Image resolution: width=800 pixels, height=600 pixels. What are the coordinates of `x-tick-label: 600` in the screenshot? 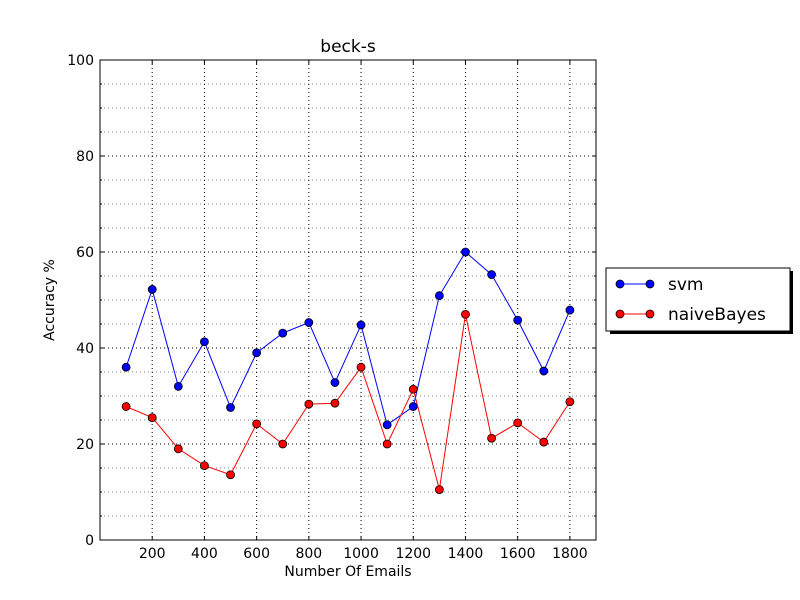 It's located at (256, 554).